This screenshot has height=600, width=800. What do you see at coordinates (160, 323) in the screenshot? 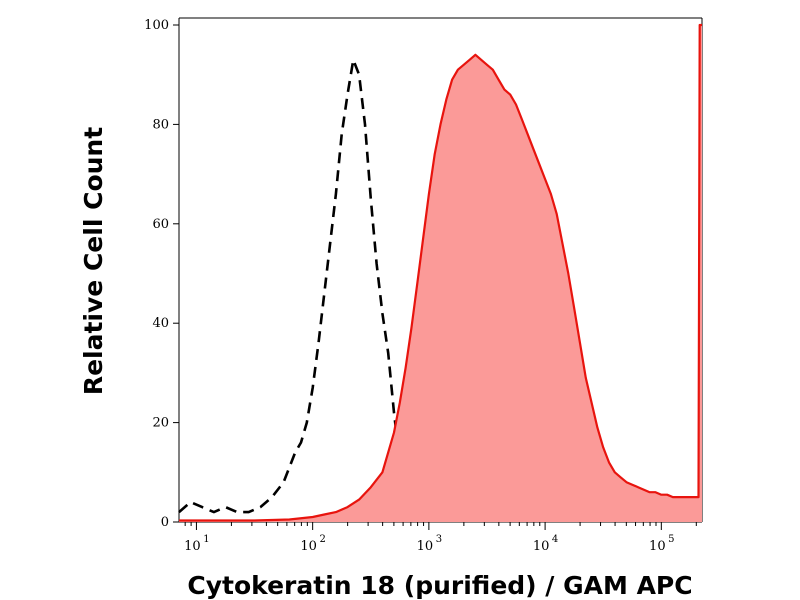
I see `y-tick-label: 40` at bounding box center [160, 323].